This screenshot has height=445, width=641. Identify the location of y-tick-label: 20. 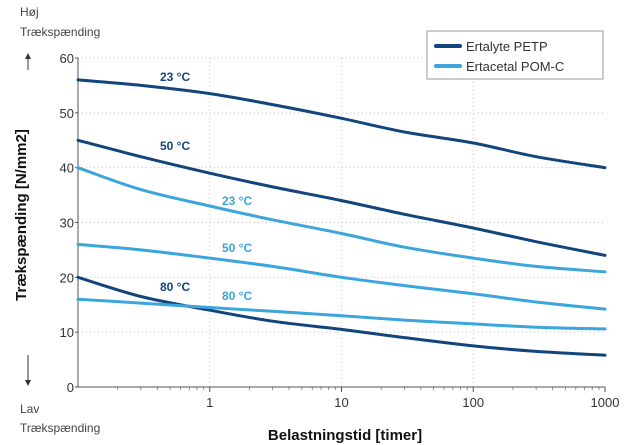
(67, 277).